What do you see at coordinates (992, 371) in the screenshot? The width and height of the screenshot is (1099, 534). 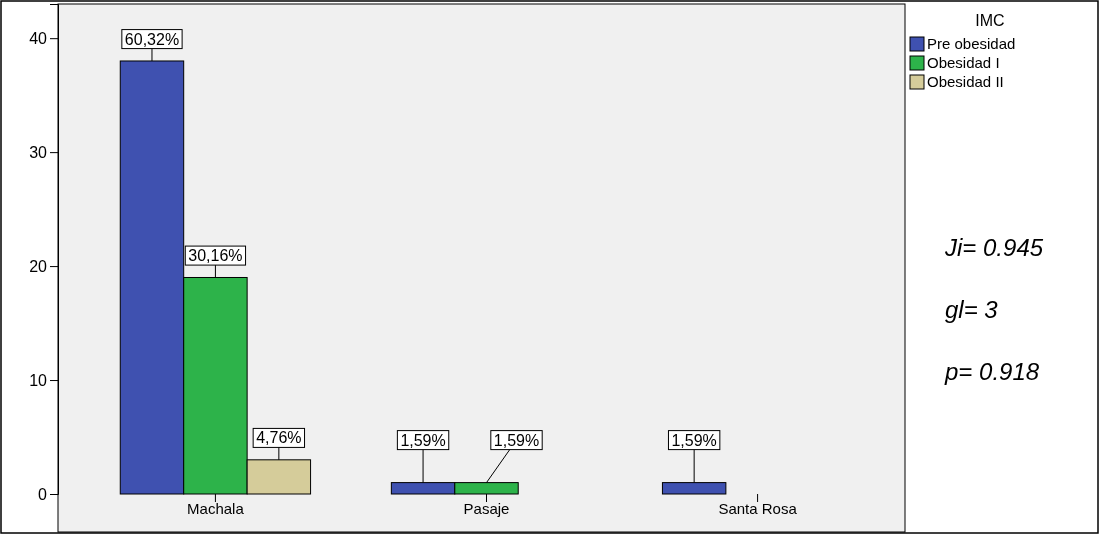 I see `text: p= 0.918` at bounding box center [992, 371].